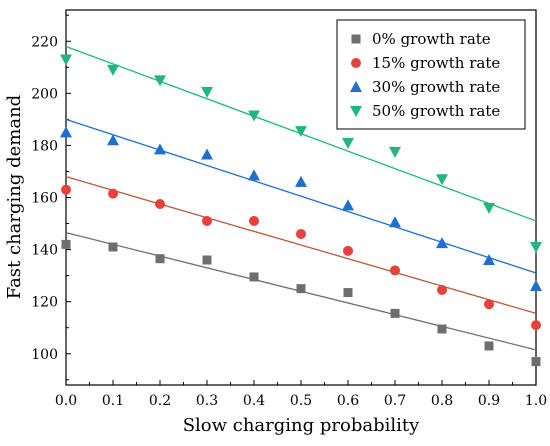  I want to click on legend-label: 15% growth rate, so click(436, 63).